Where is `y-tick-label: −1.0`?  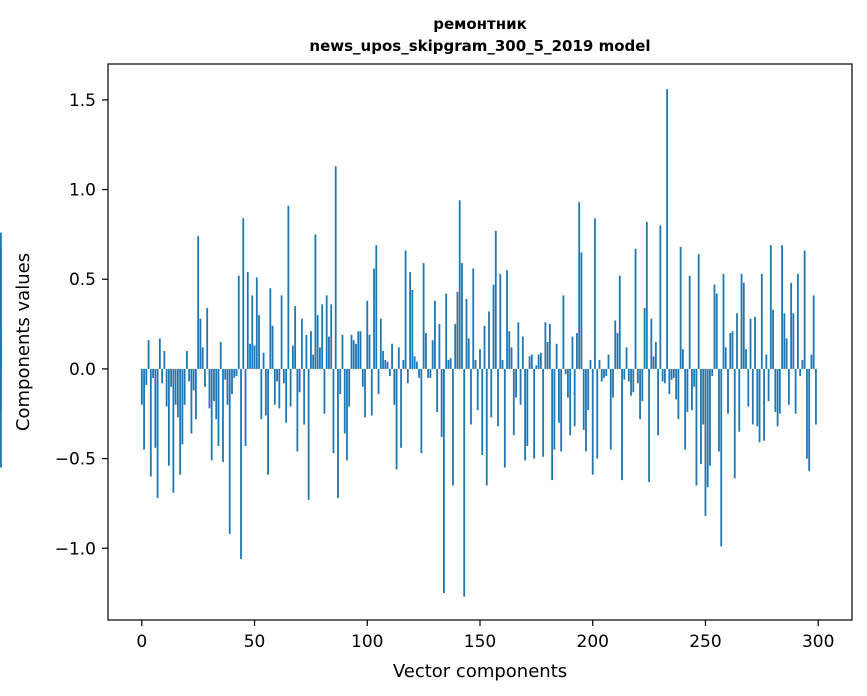 y-tick-label: −1.0 is located at coordinates (75, 549).